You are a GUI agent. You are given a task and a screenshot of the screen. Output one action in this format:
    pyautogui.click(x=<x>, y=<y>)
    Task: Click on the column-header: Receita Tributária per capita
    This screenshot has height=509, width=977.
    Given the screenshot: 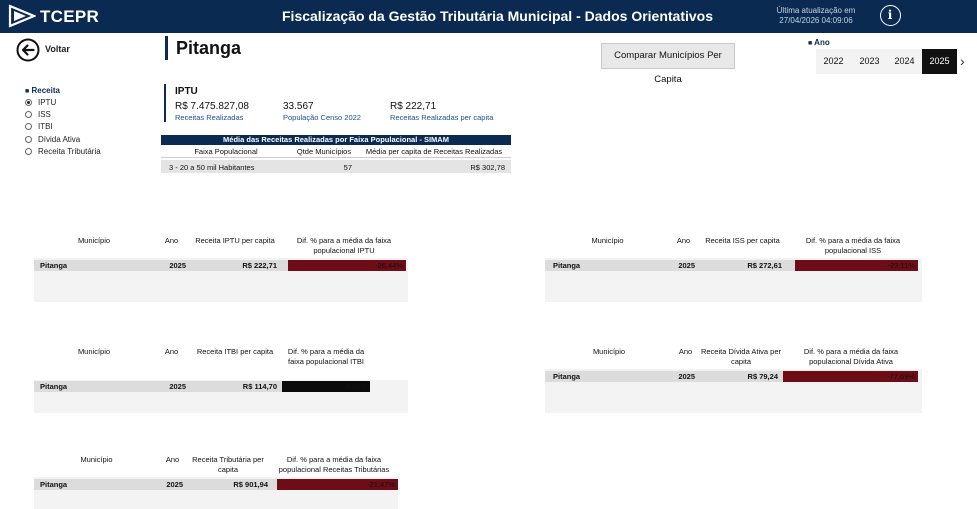 What is the action you would take?
    pyautogui.click(x=228, y=464)
    